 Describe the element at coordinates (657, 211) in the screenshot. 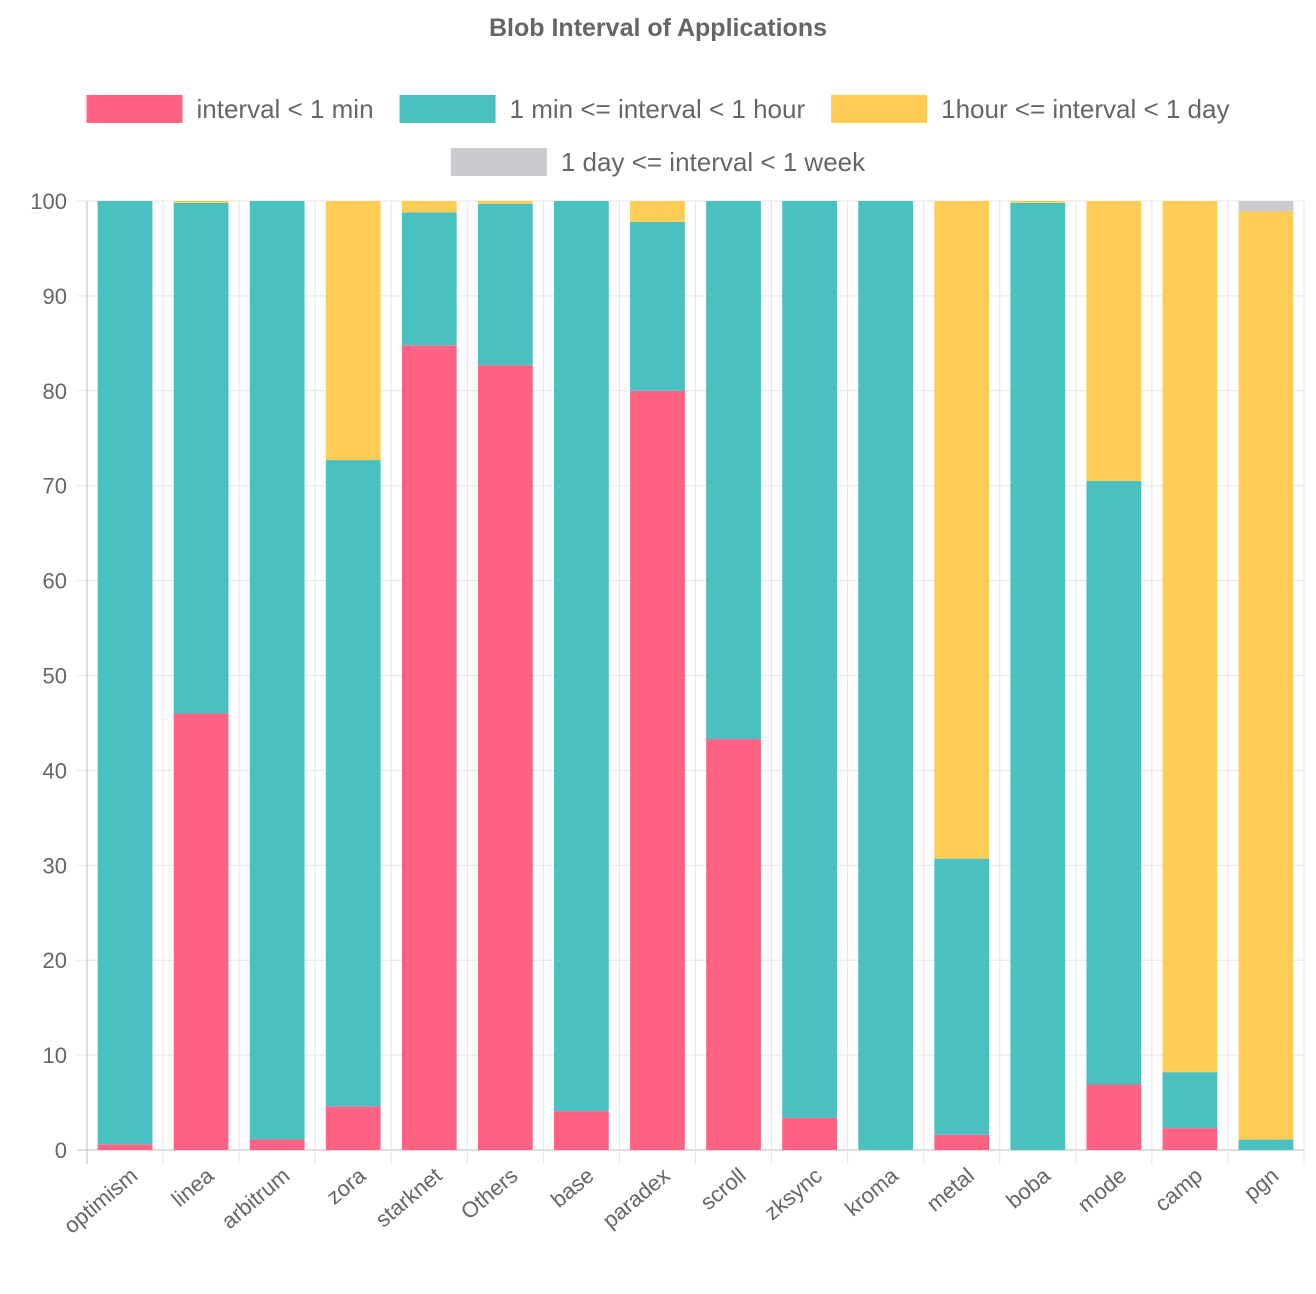

I see `bar-segment-paradex-s2` at that location.